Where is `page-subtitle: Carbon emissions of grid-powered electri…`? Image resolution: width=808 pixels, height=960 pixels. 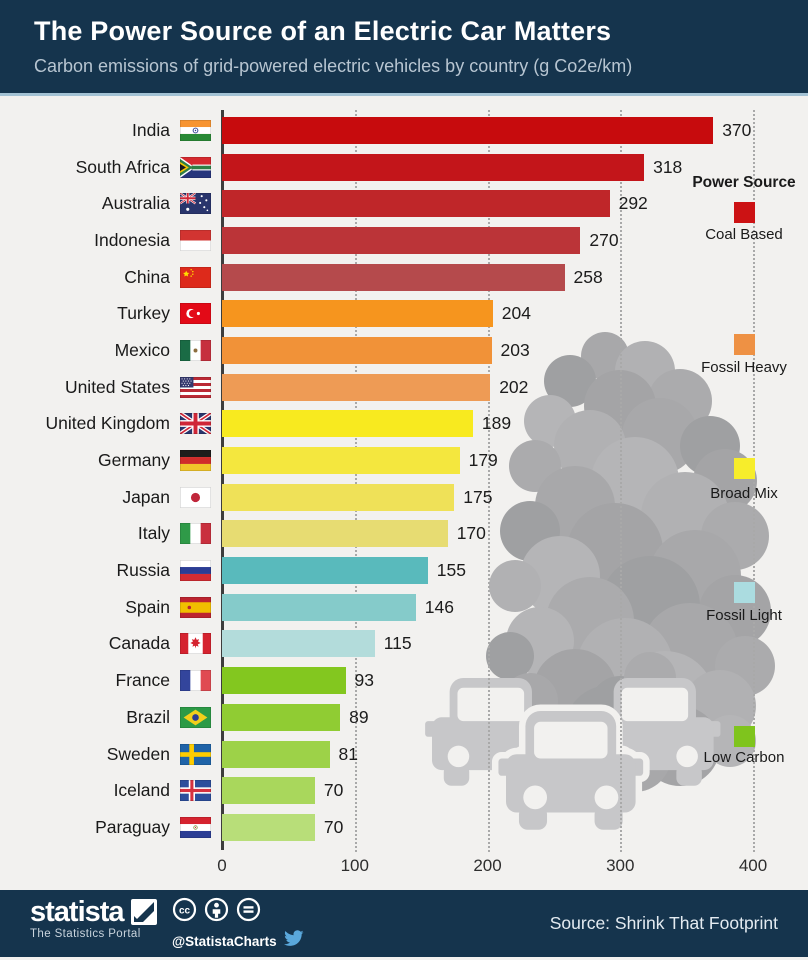
page-subtitle: Carbon emissions of grid-powered electri… is located at coordinates (333, 66).